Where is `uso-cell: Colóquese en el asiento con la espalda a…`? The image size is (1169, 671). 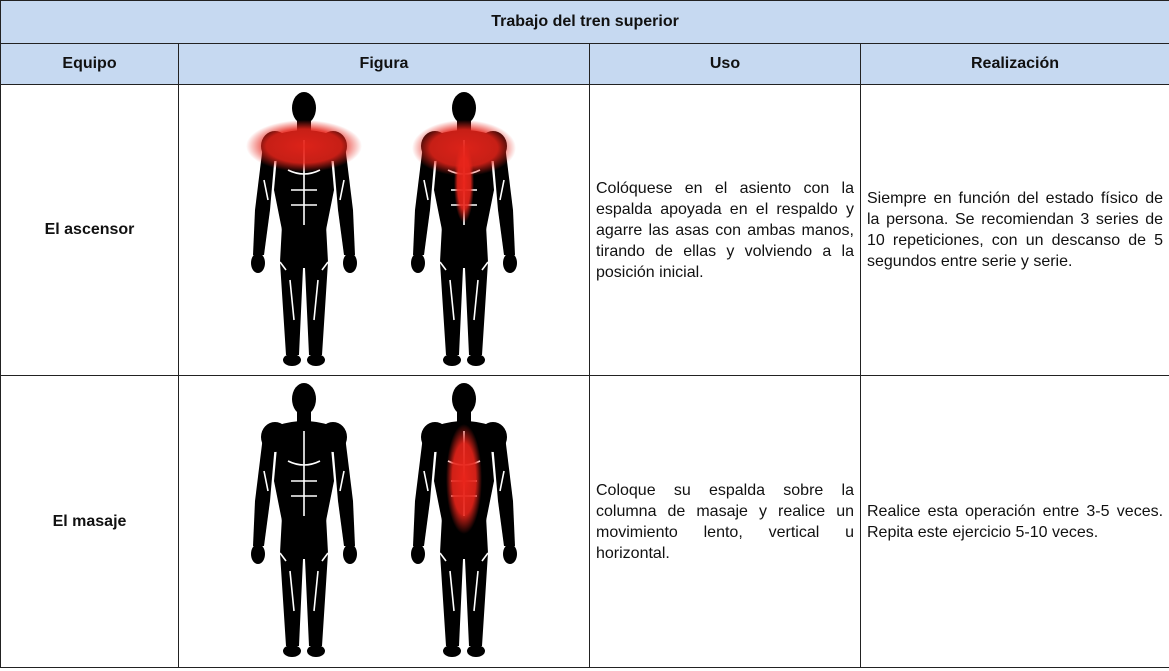
uso-cell: Colóquese en el asiento con la espalda a… is located at coordinates (725, 230).